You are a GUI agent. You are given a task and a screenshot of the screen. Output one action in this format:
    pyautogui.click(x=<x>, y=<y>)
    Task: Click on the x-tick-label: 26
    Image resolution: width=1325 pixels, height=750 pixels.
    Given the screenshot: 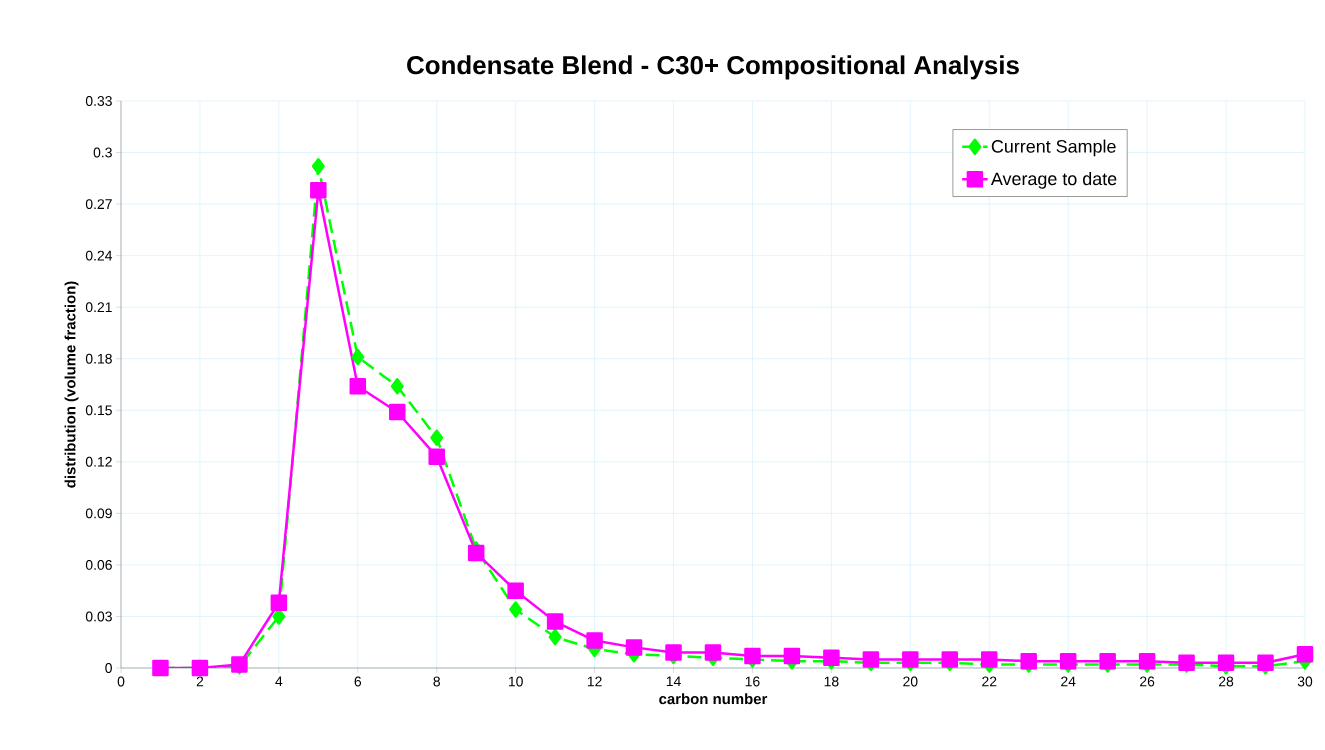 What is the action you would take?
    pyautogui.click(x=1147, y=681)
    